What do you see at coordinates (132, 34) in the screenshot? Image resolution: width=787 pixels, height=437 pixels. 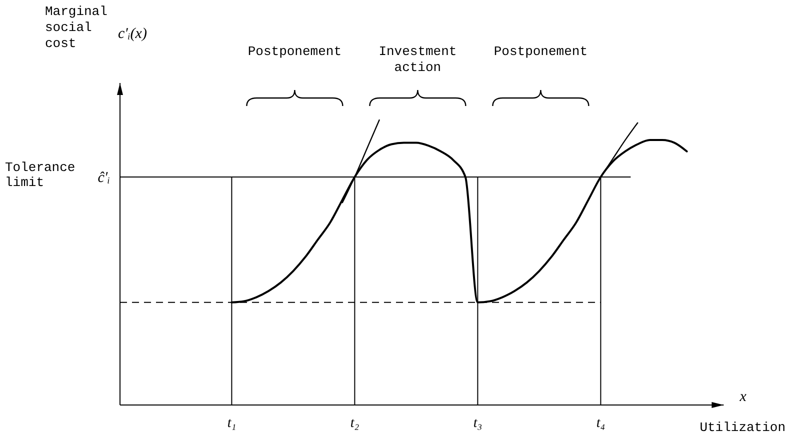 I see `text: c′ᵢ(x)` at bounding box center [132, 34].